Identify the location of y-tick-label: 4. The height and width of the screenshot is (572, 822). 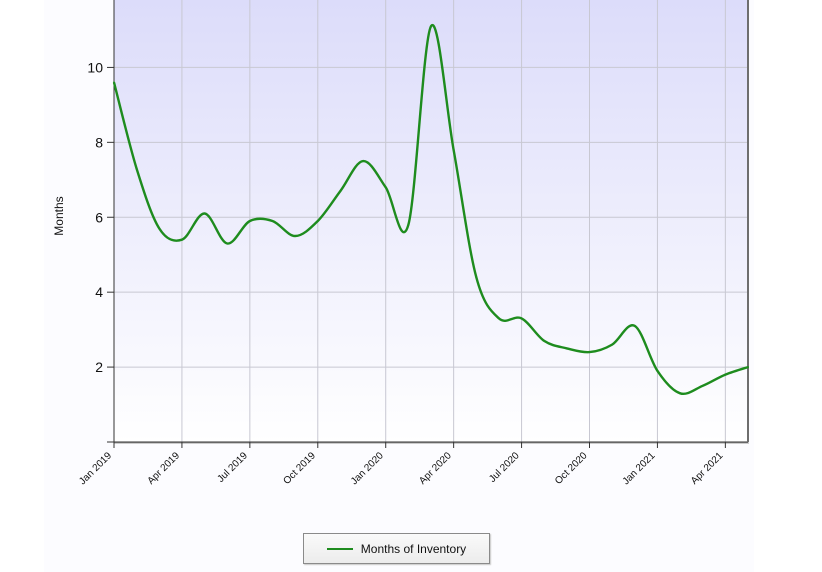
(99, 292).